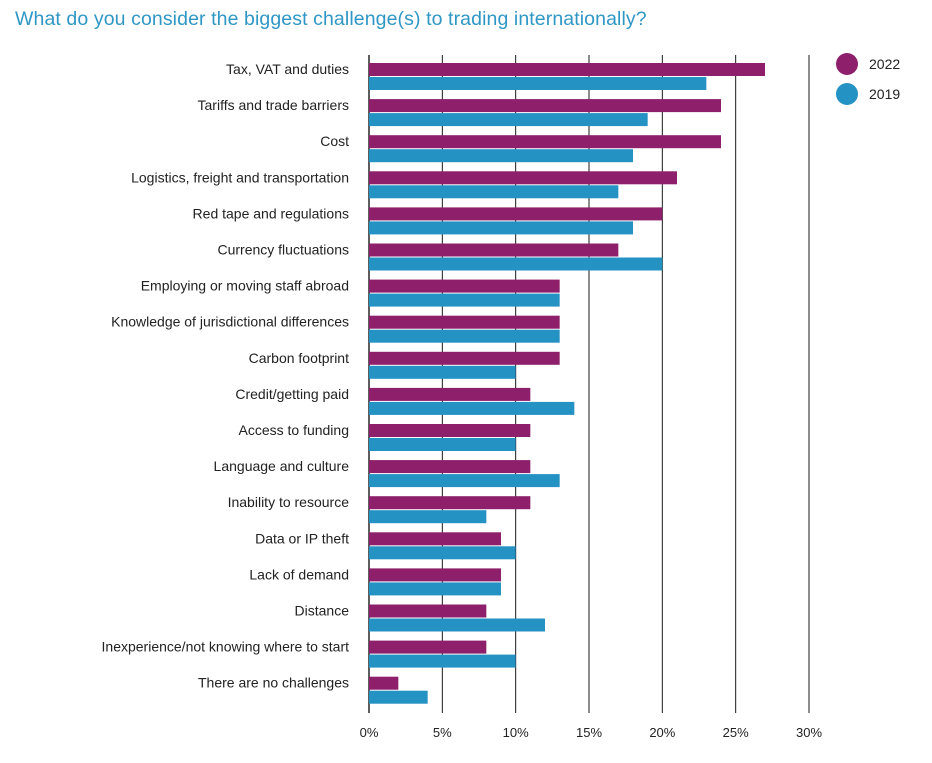 The image size is (932, 763). What do you see at coordinates (334, 141) in the screenshot?
I see `category-label: Cost` at bounding box center [334, 141].